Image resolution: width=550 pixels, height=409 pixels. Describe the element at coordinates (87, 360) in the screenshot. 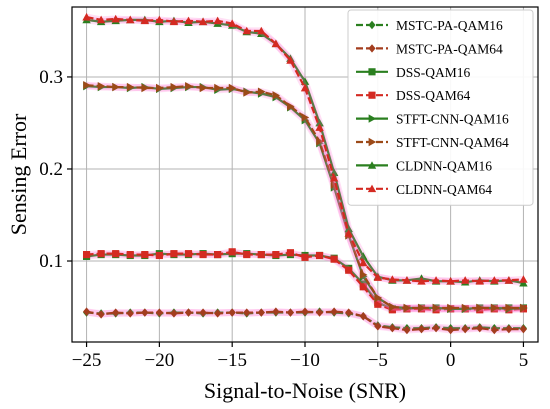

I see `x-tick-label: −25` at that location.